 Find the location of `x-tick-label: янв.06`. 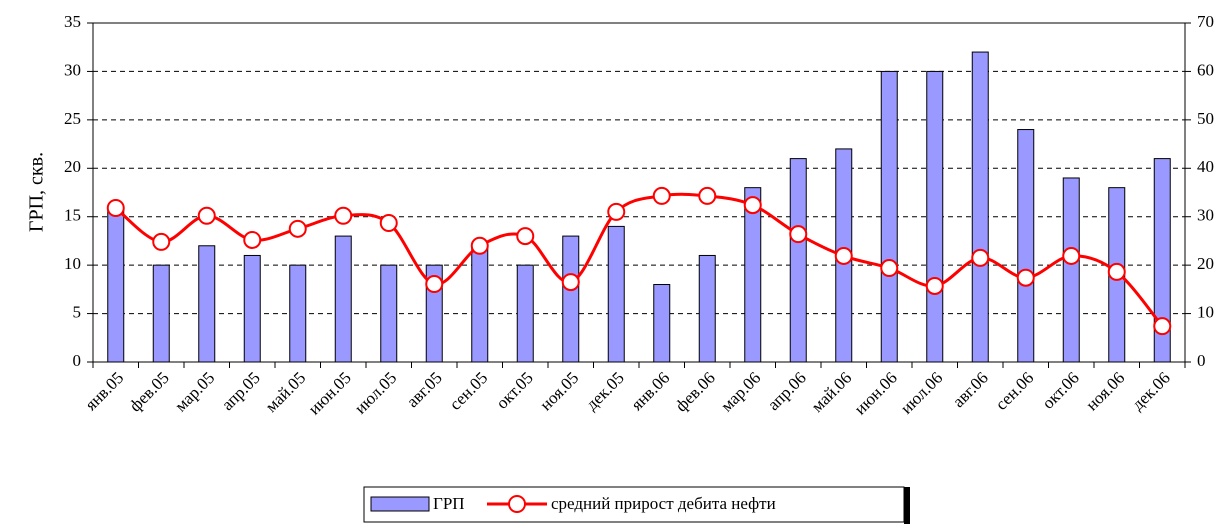

x-tick-label: янв.06 is located at coordinates (650, 391).